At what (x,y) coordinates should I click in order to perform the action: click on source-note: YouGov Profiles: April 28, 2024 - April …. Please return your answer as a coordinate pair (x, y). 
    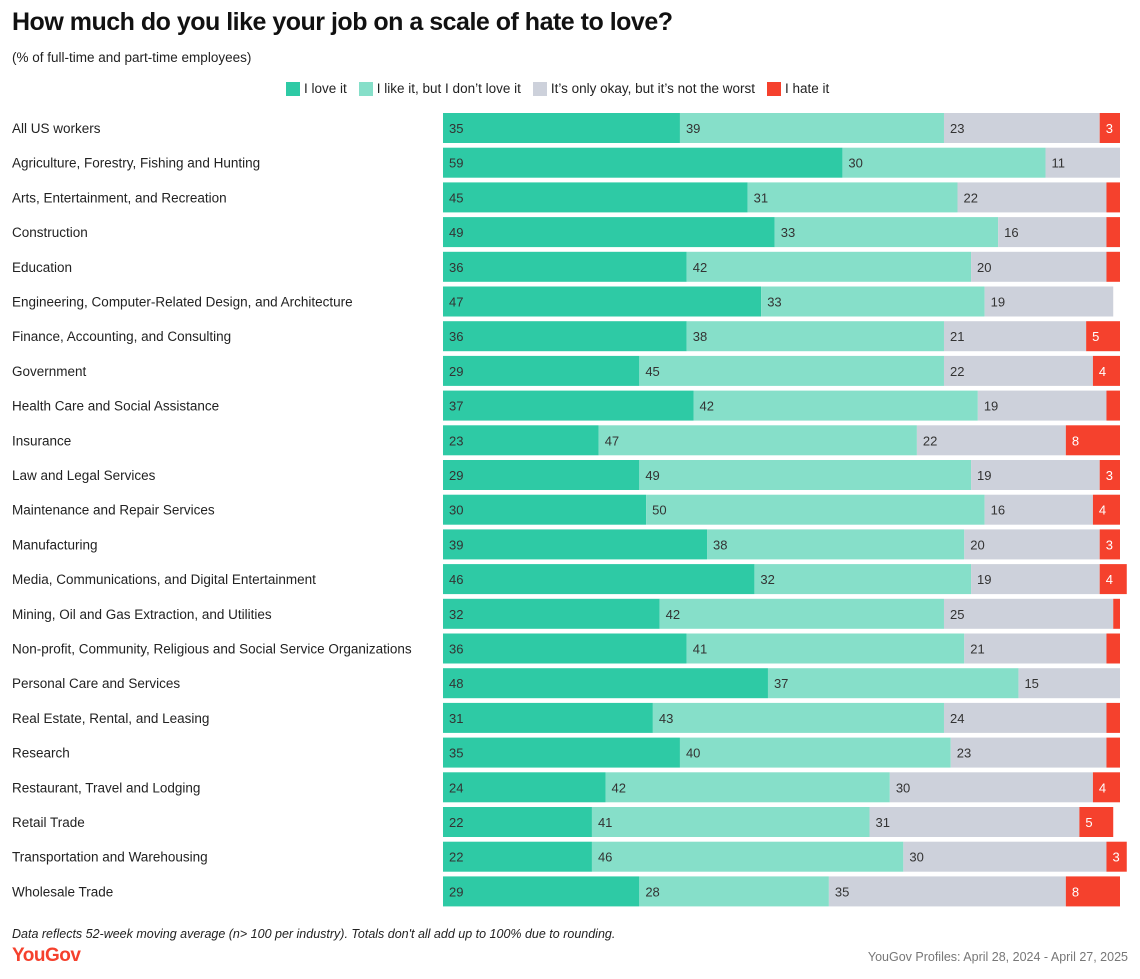
    Looking at the image, I should click on (997, 957).